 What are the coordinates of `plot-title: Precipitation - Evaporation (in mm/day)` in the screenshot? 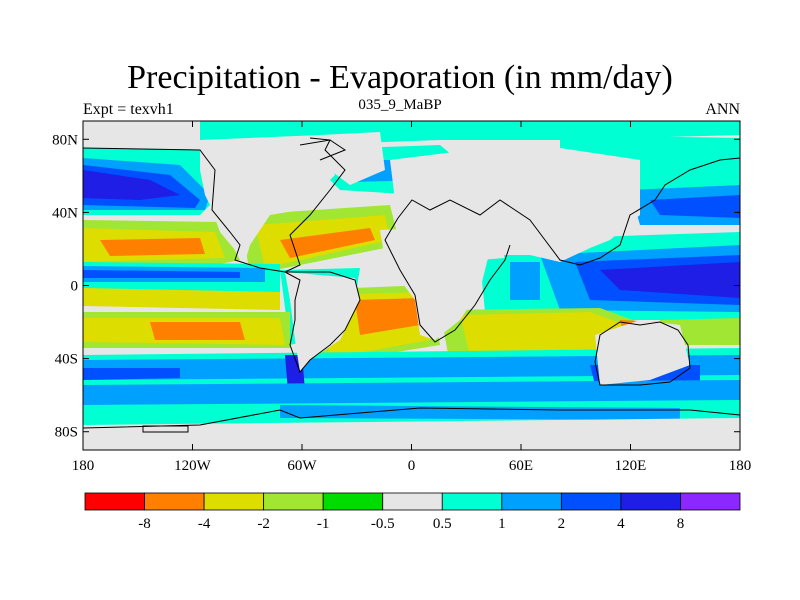 It's located at (400, 77).